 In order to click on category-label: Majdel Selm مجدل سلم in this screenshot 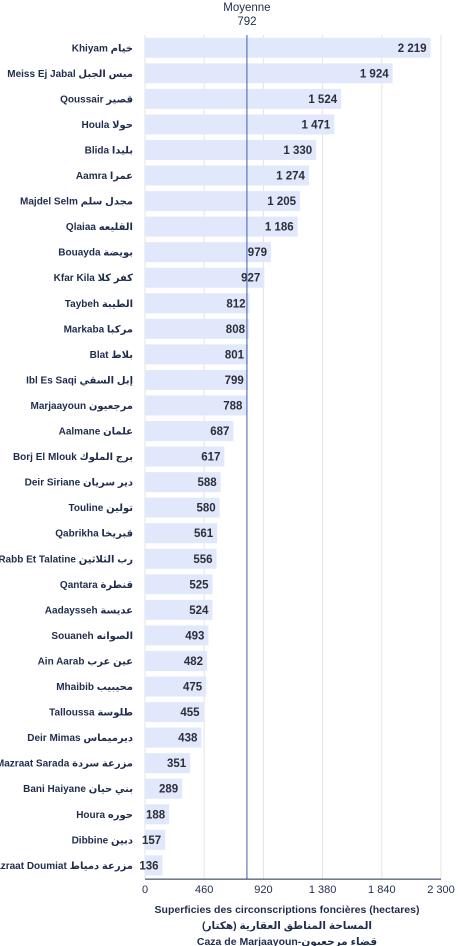, I will do `click(76, 202)`.